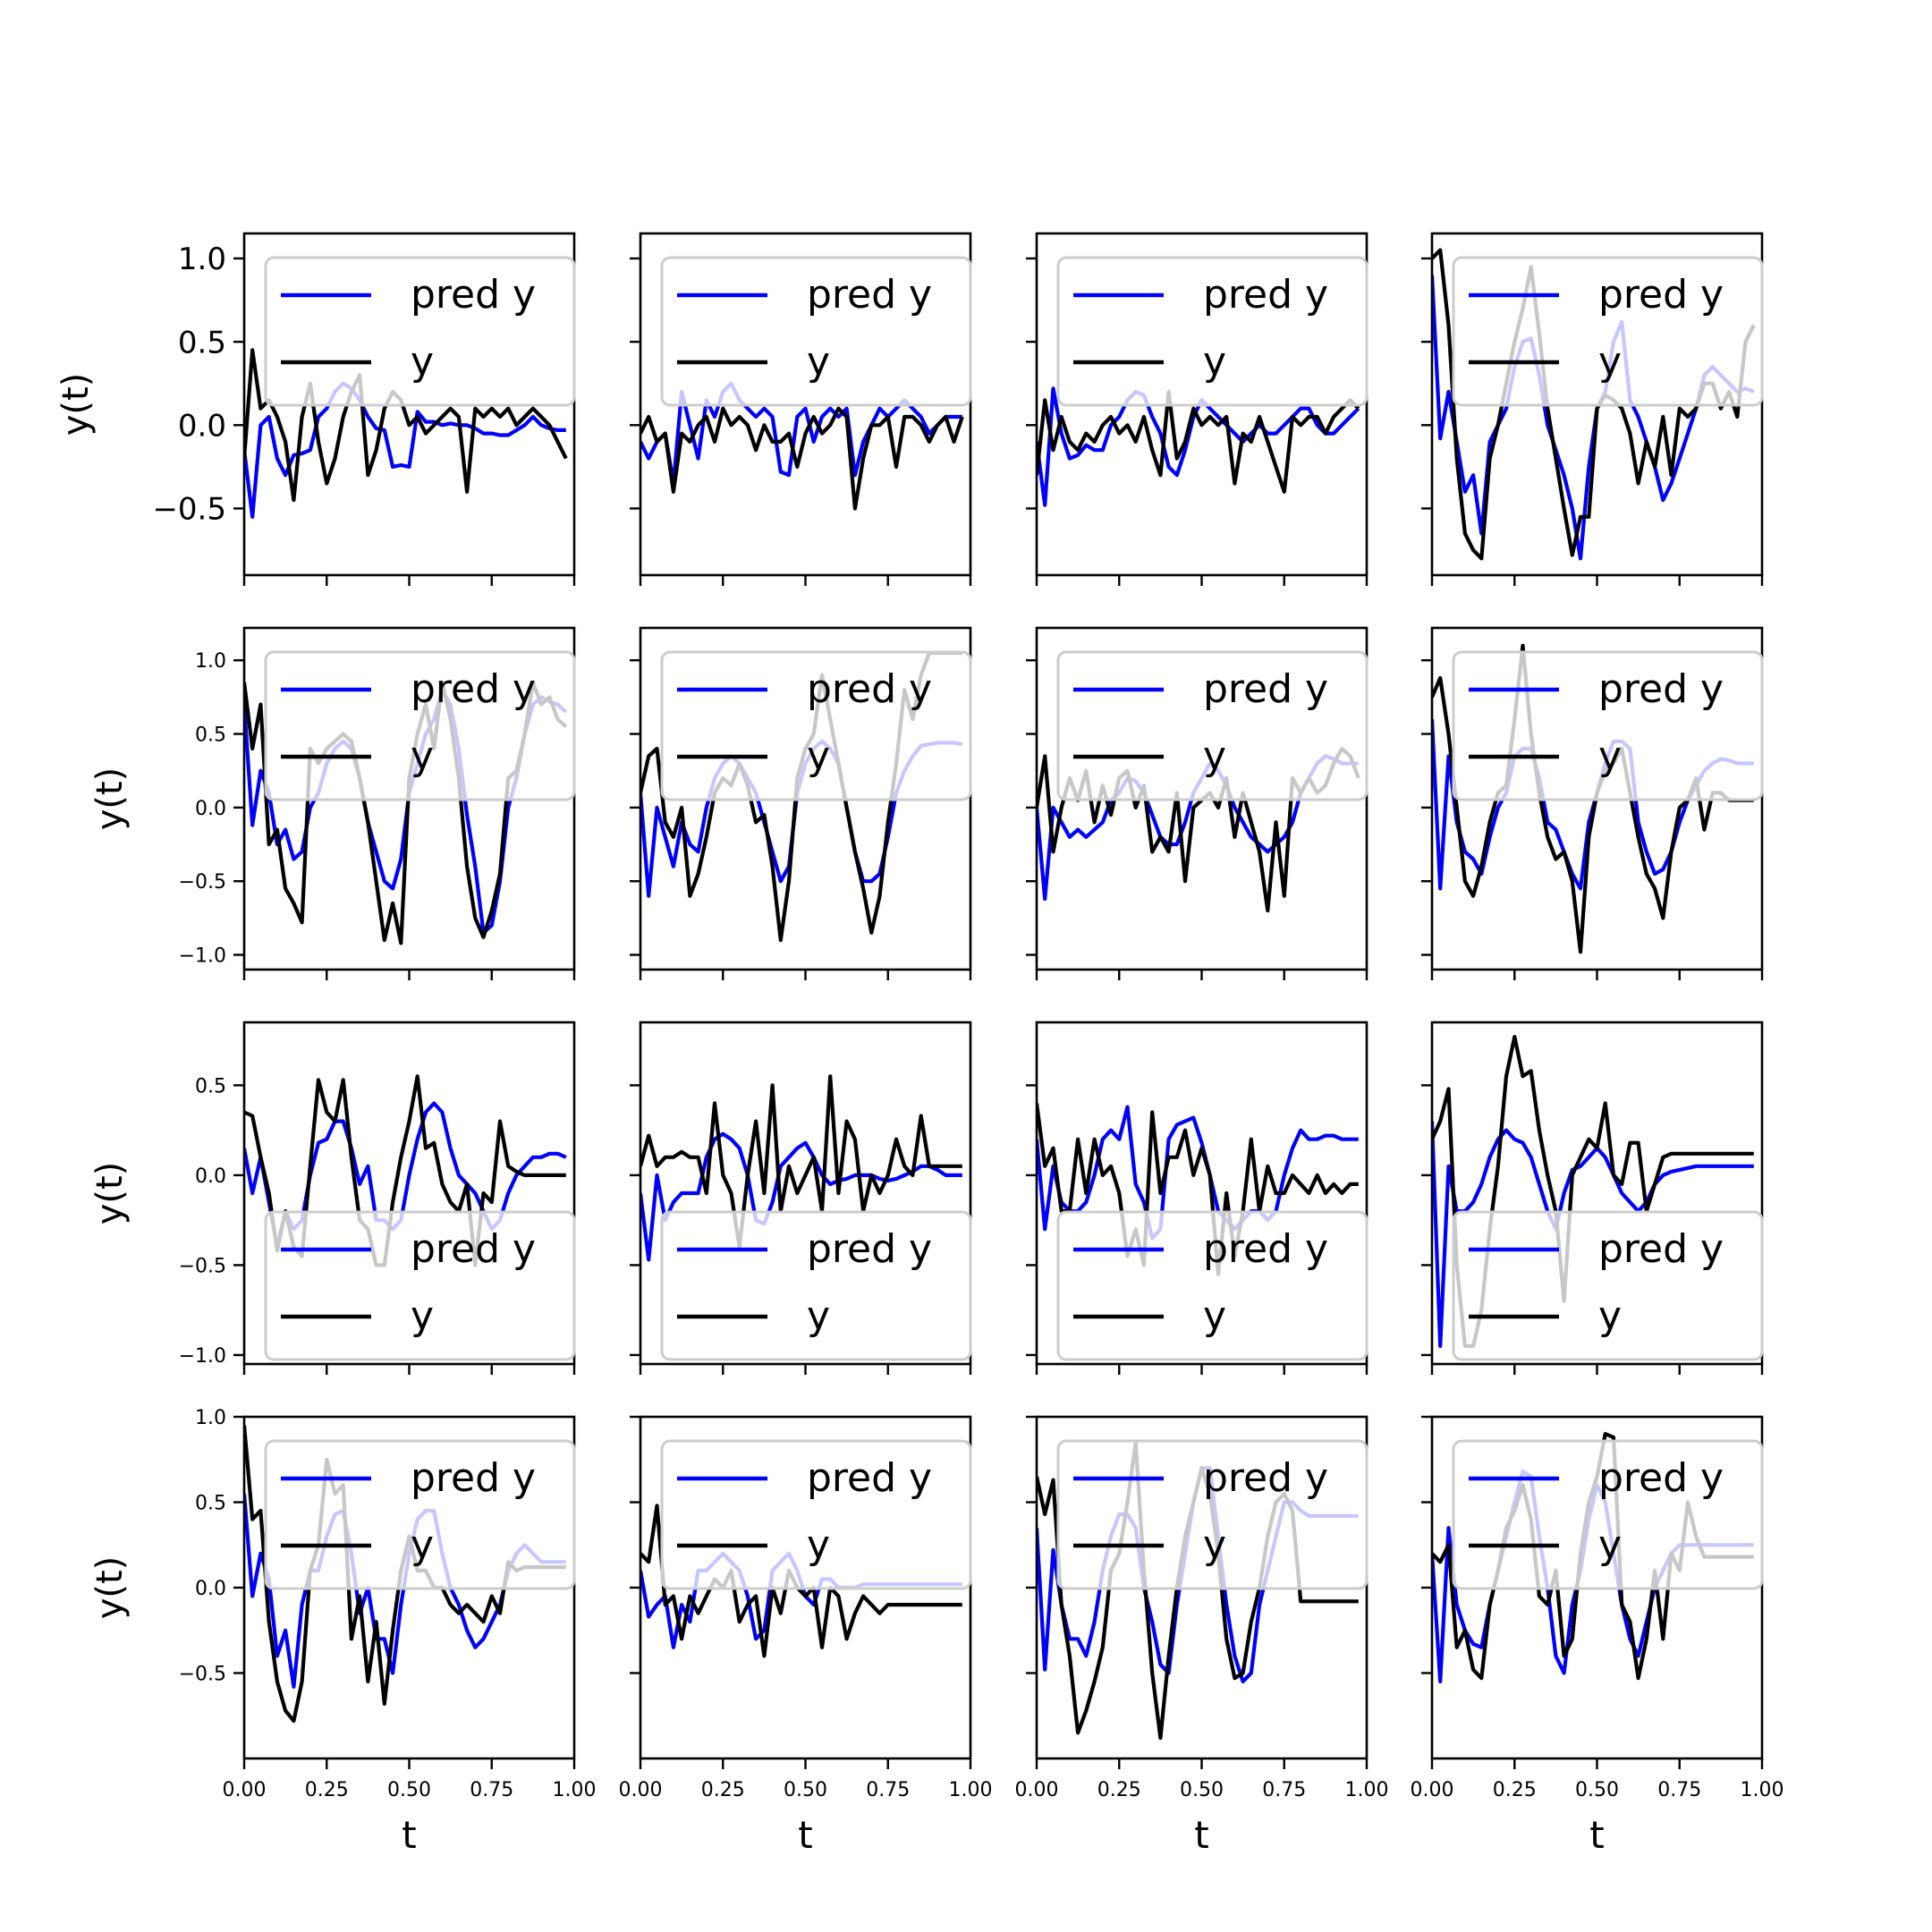 The width and height of the screenshot is (1932, 1932). Describe the element at coordinates (202, 956) in the screenshot. I see `y-tick-label: −1.0` at that location.